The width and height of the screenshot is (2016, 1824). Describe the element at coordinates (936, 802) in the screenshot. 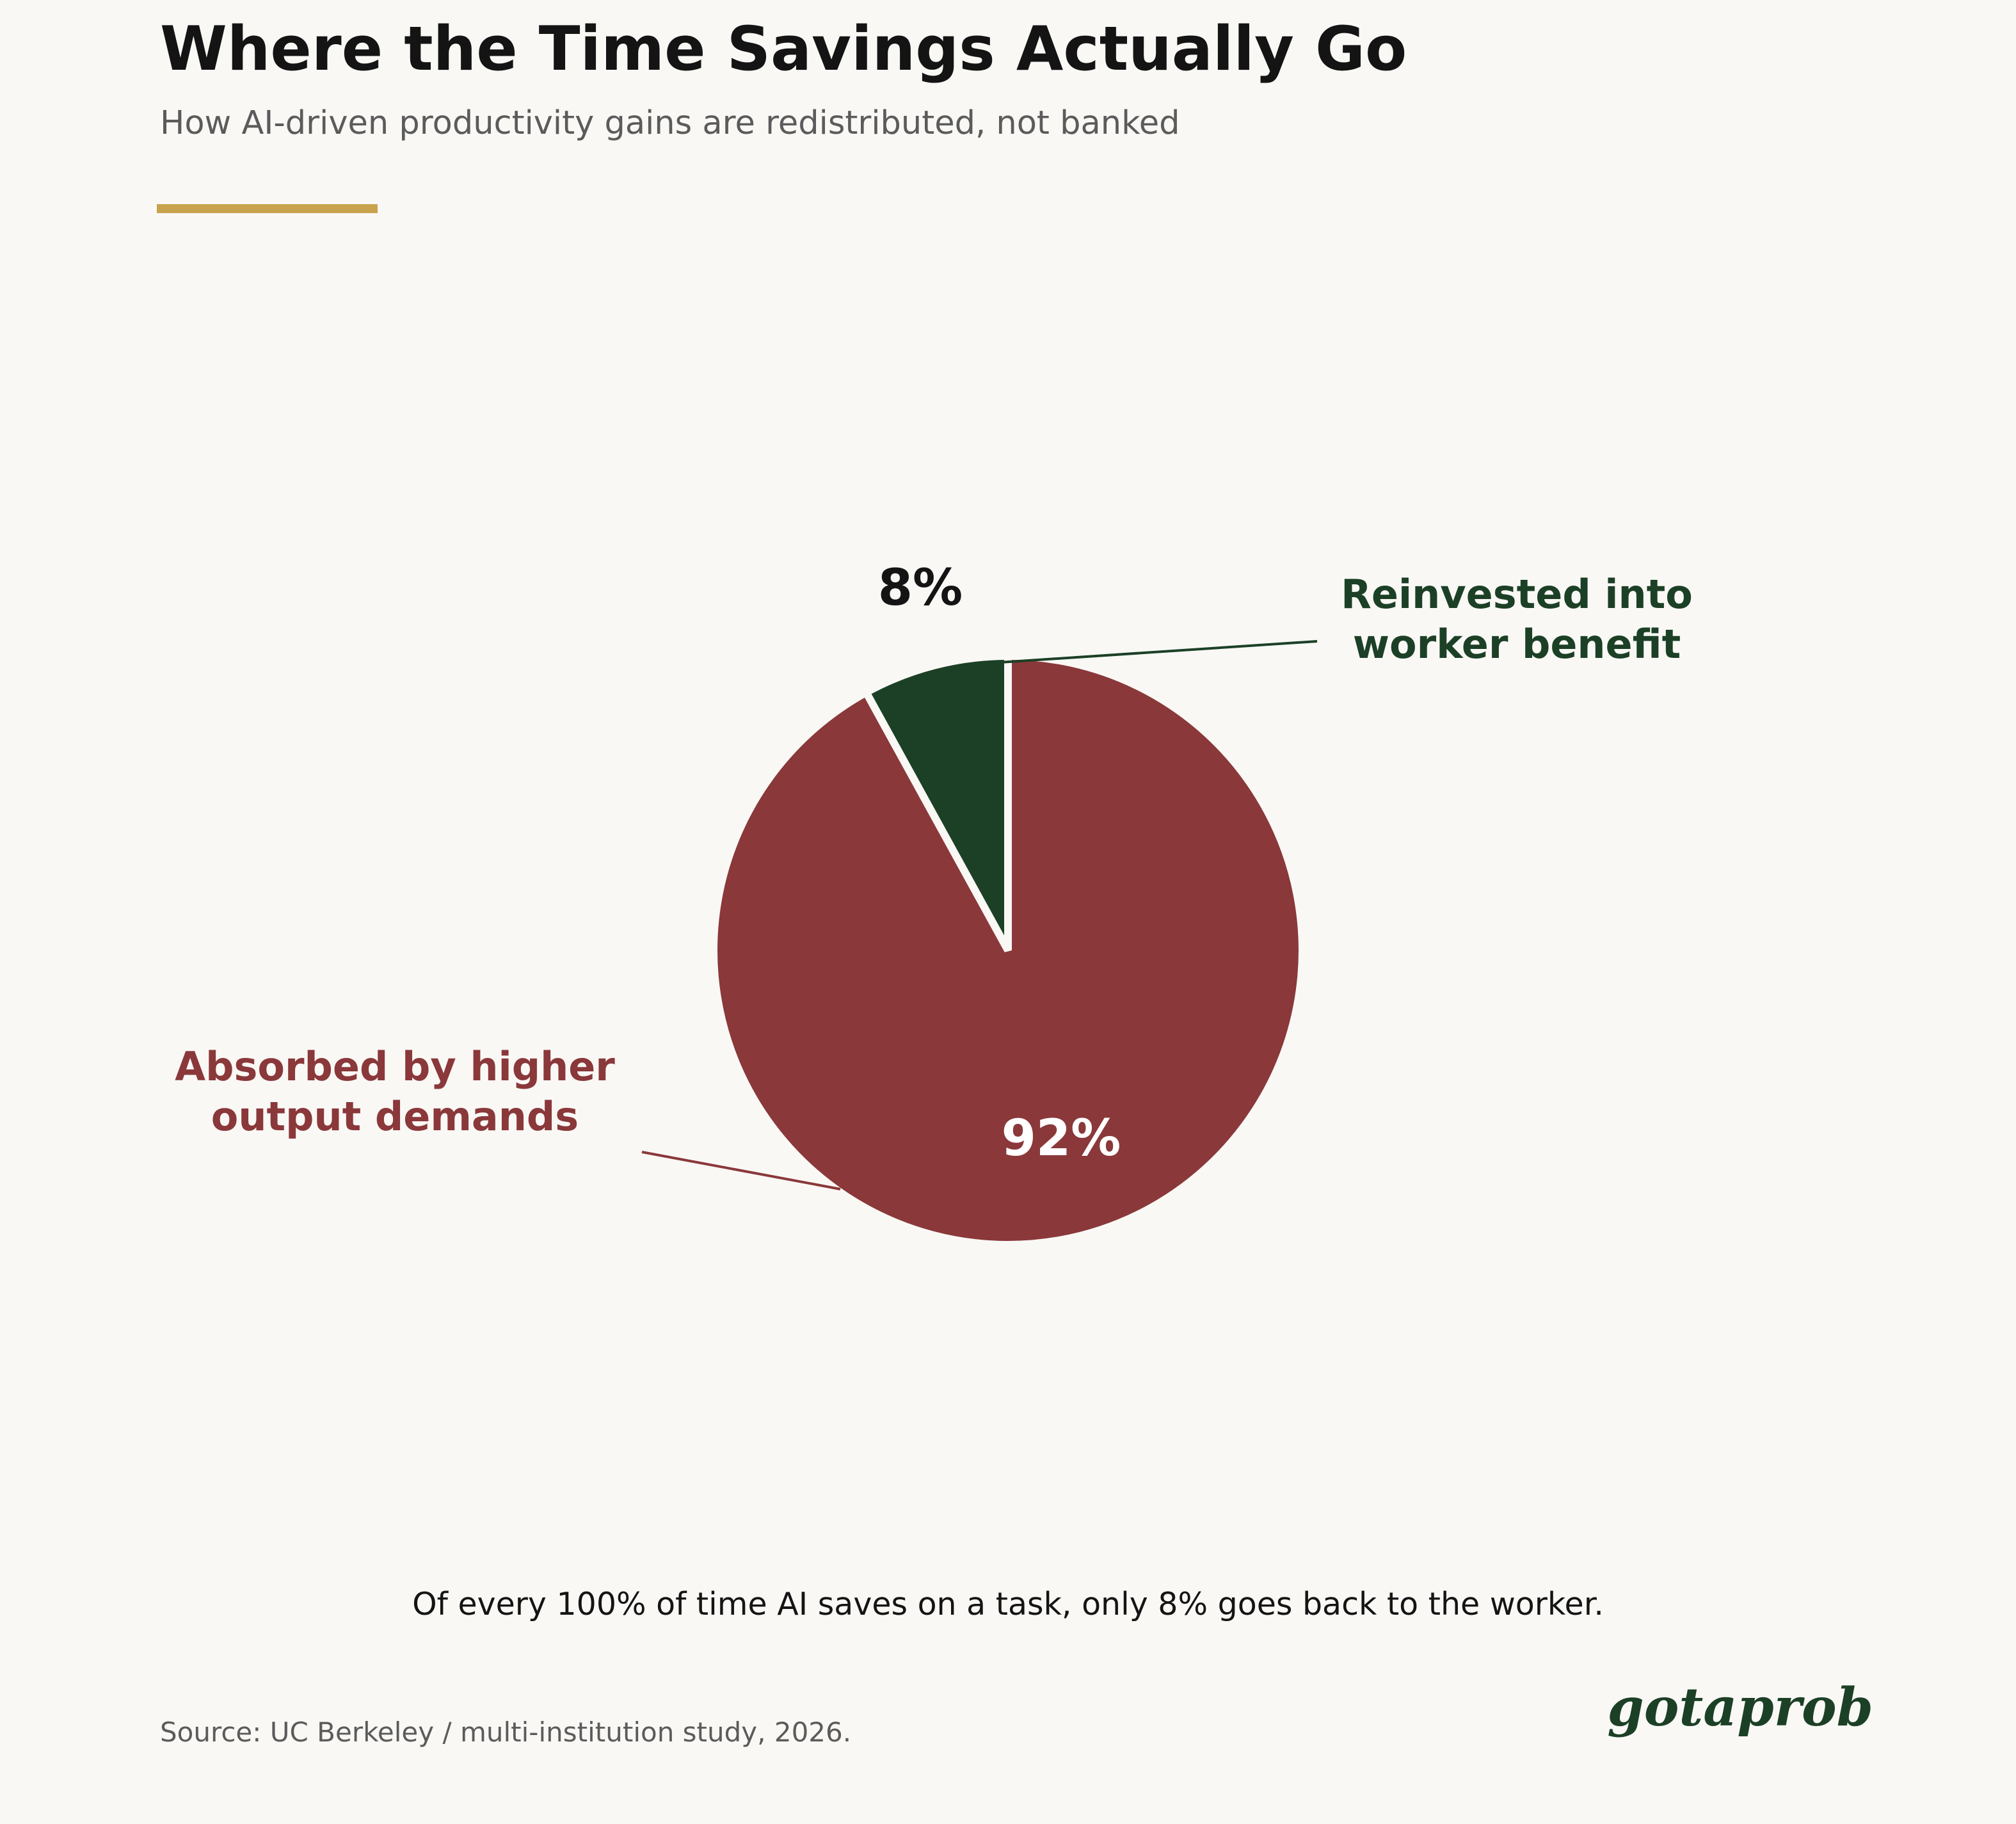

I see `pie-slice-reinvested` at that location.